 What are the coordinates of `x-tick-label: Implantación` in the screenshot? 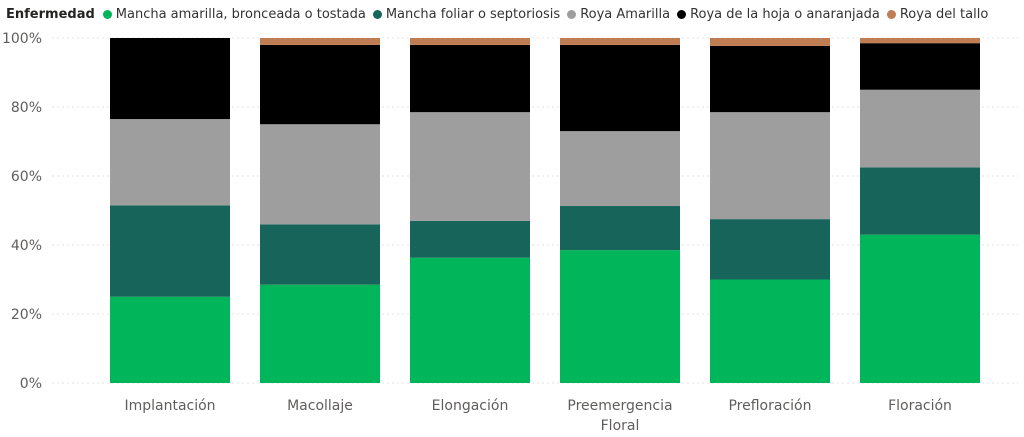 It's located at (169, 406).